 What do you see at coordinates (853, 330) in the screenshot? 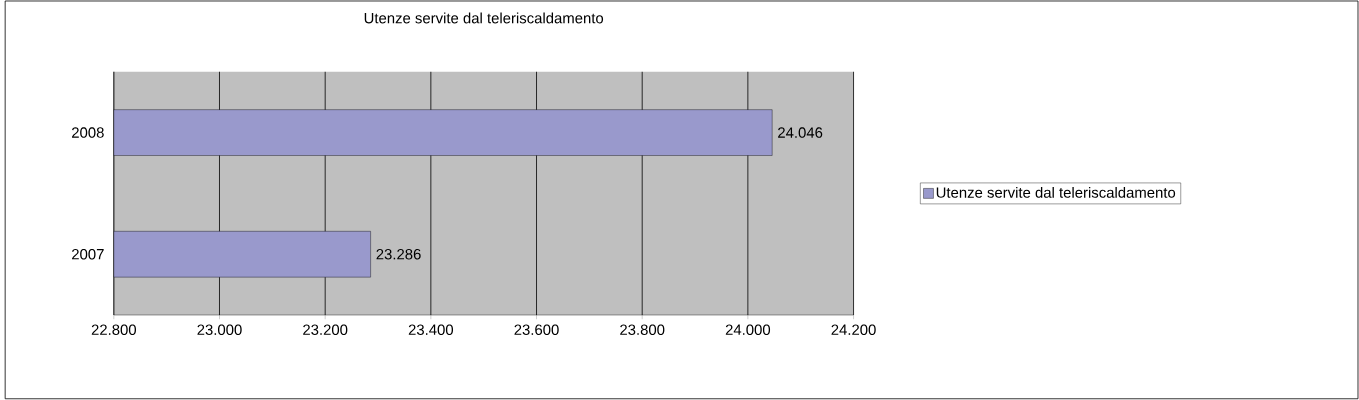
I see `x-tick-label: 24.200` at bounding box center [853, 330].